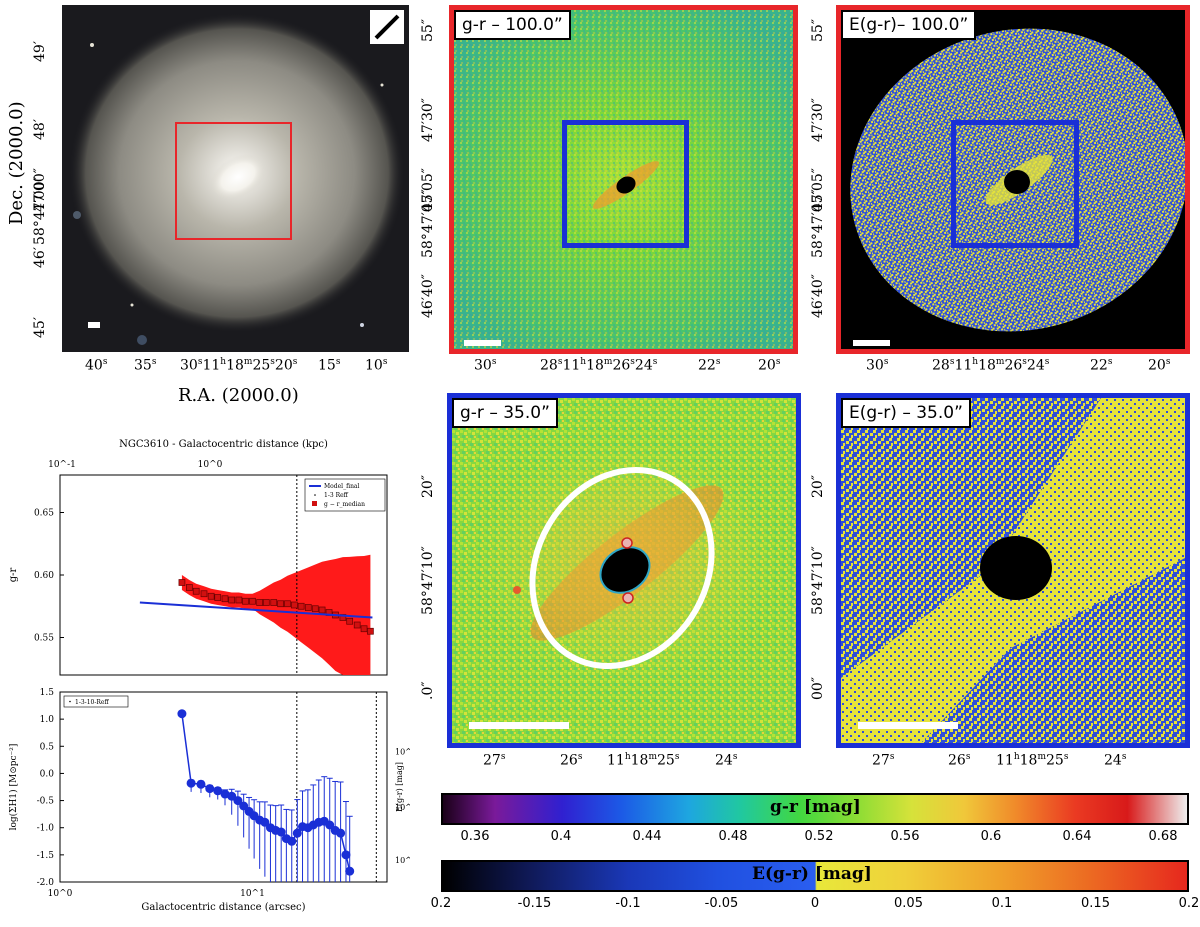 This screenshot has width=1200, height=927. I want to click on y-axis-label: log(ΣH1) [M⊙pc⁻²], so click(13, 787).